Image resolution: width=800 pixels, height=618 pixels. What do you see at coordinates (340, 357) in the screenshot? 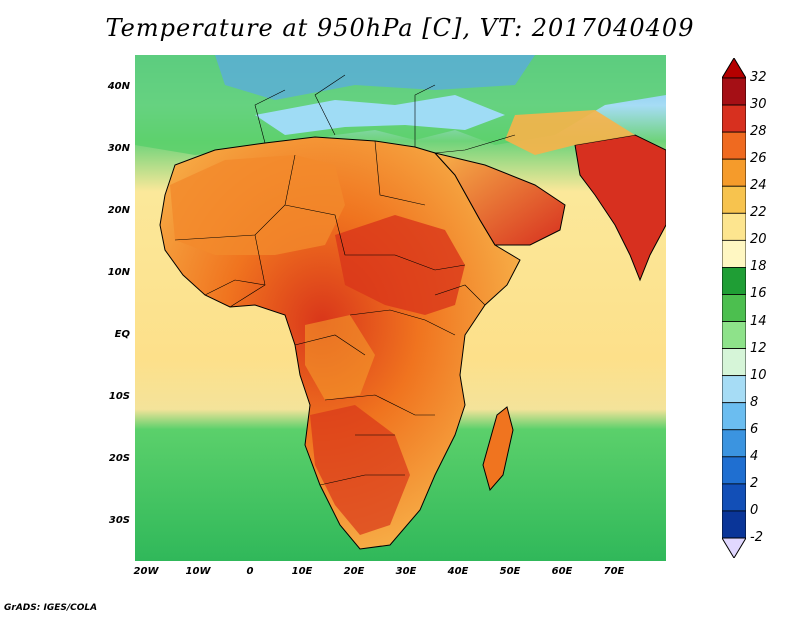
I see `congo-basin-region` at bounding box center [340, 357].